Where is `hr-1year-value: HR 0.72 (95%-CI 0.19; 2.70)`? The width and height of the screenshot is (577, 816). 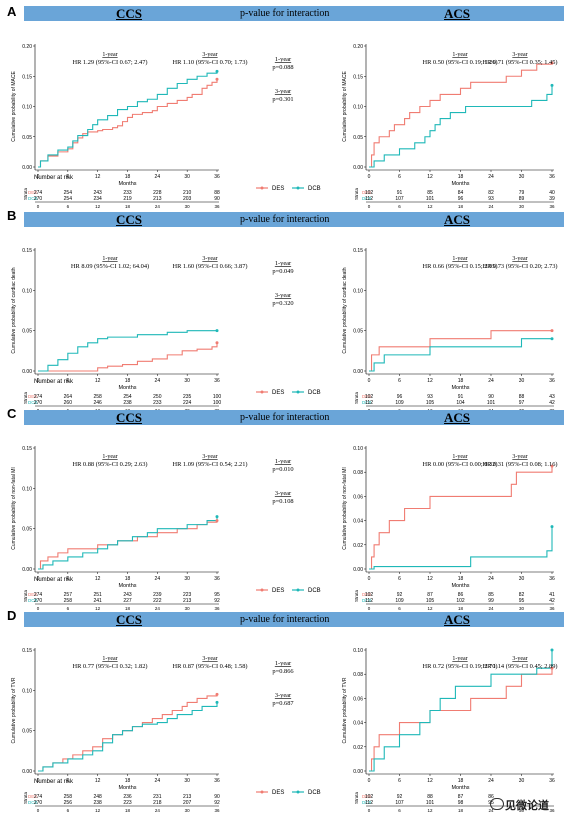 hr-1year-value: HR 0.72 (95%-CI 0.19; 2.70) is located at coordinates (459, 666).